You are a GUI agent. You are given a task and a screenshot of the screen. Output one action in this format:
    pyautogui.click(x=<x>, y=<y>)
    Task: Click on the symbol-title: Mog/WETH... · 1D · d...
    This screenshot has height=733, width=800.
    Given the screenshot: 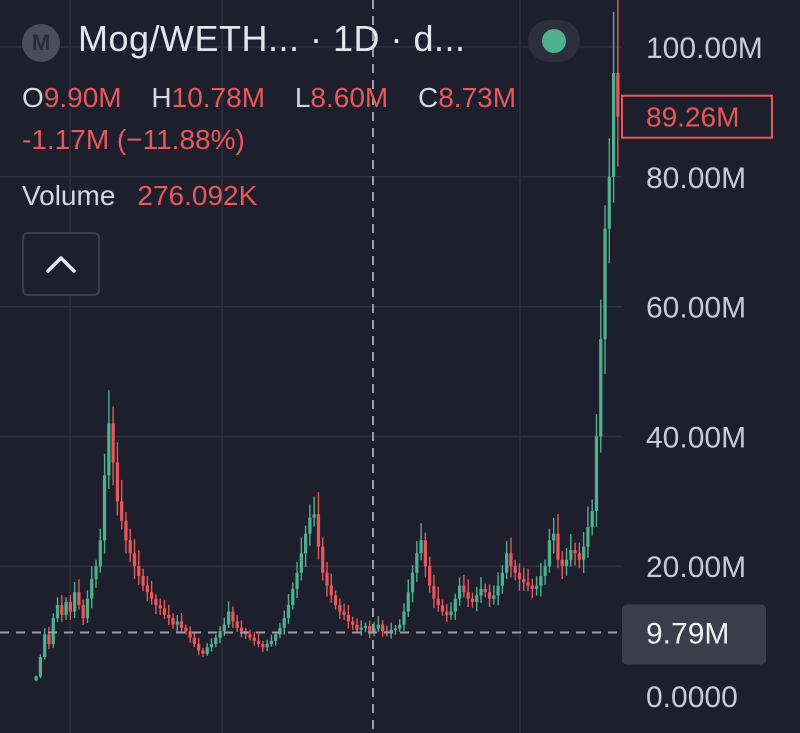 What is the action you would take?
    pyautogui.click(x=272, y=38)
    